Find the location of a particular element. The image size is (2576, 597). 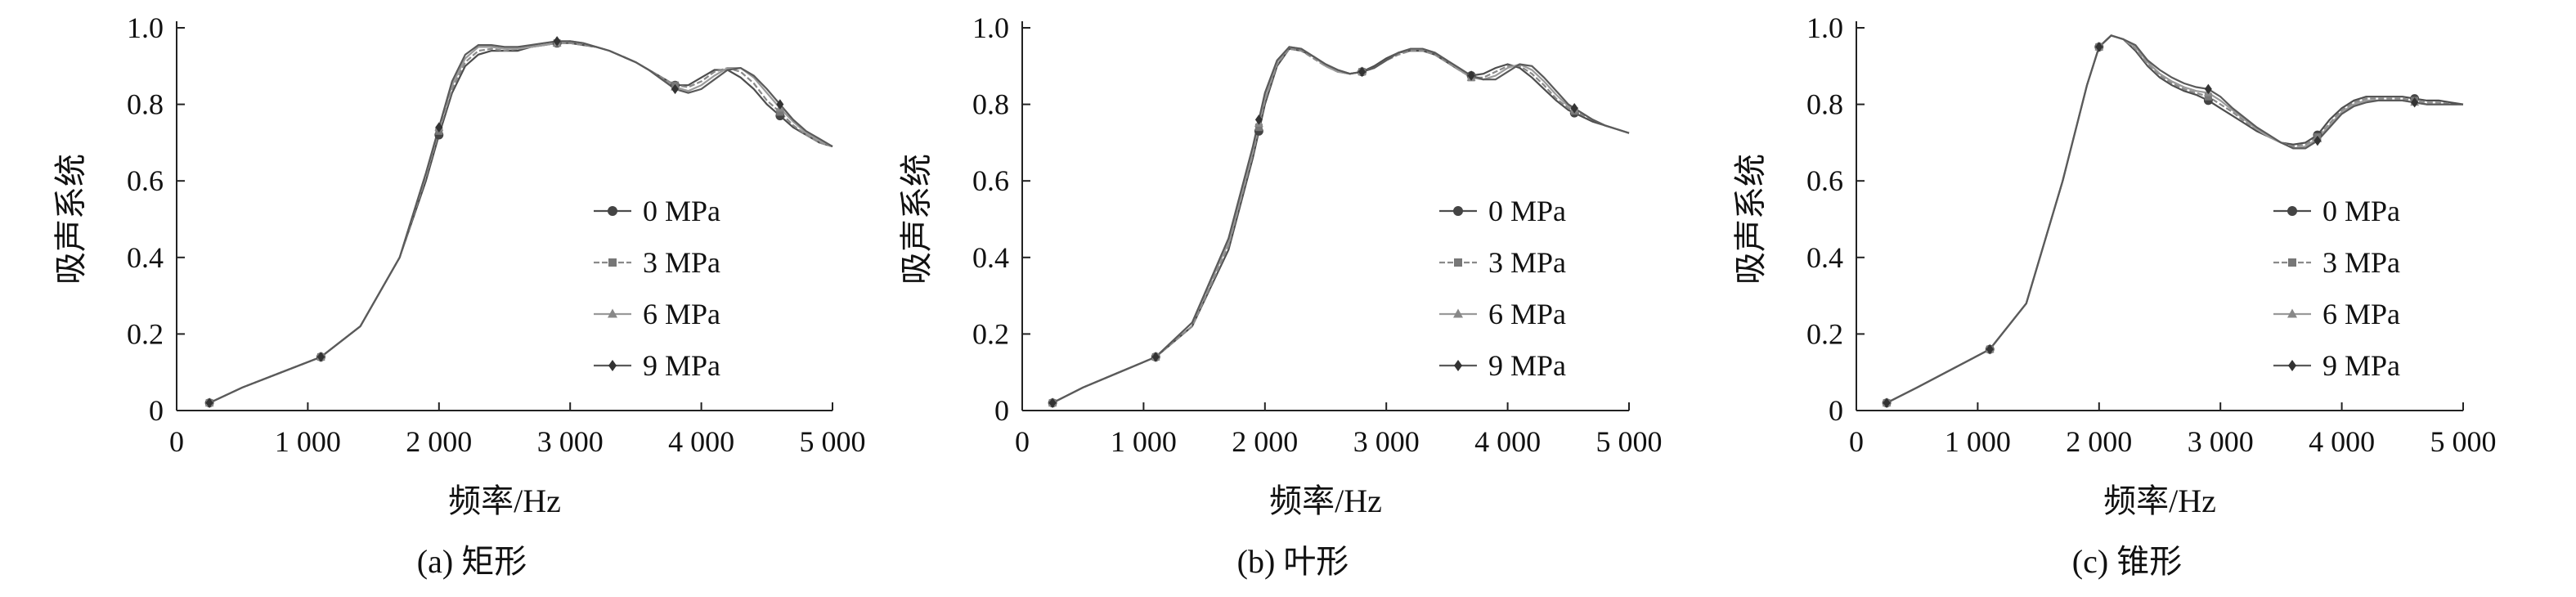

panel-caption: (c) 锥形 is located at coordinates (2127, 561).